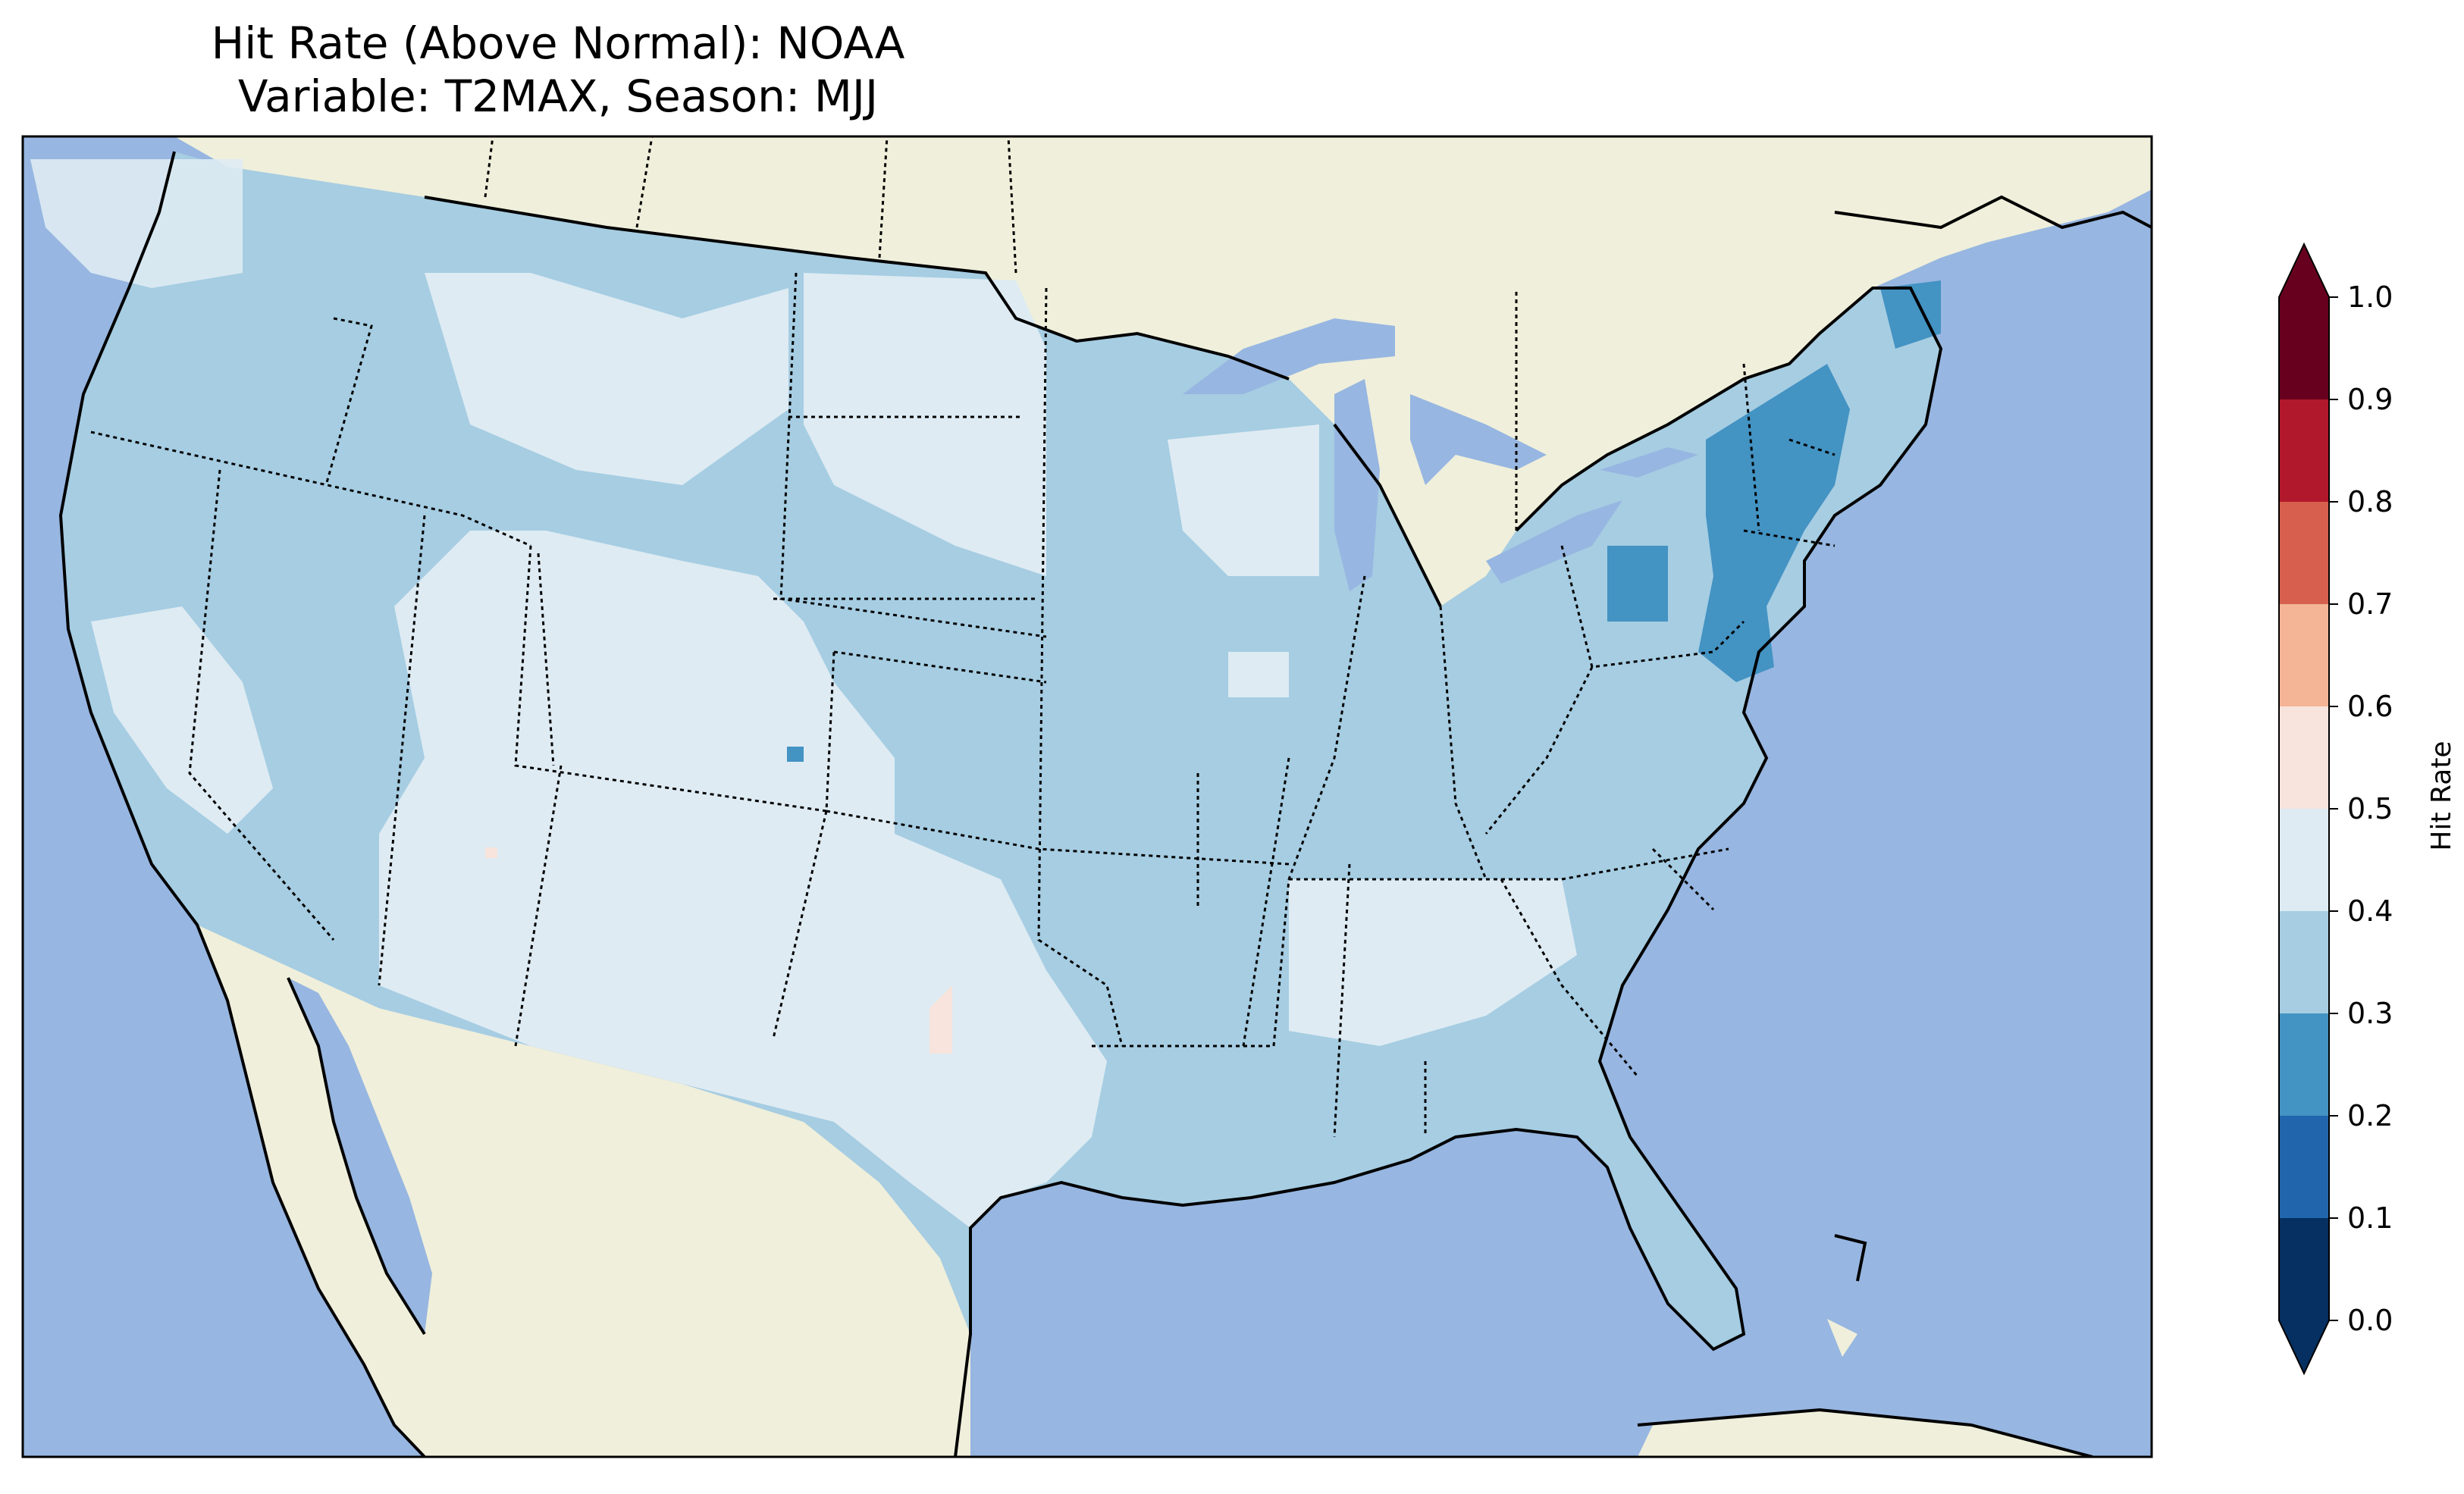 The height and width of the screenshot is (1494, 2464). What do you see at coordinates (558, 43) in the screenshot?
I see `title-line-1: Hit Rate (Above Normal): NOAA` at bounding box center [558, 43].